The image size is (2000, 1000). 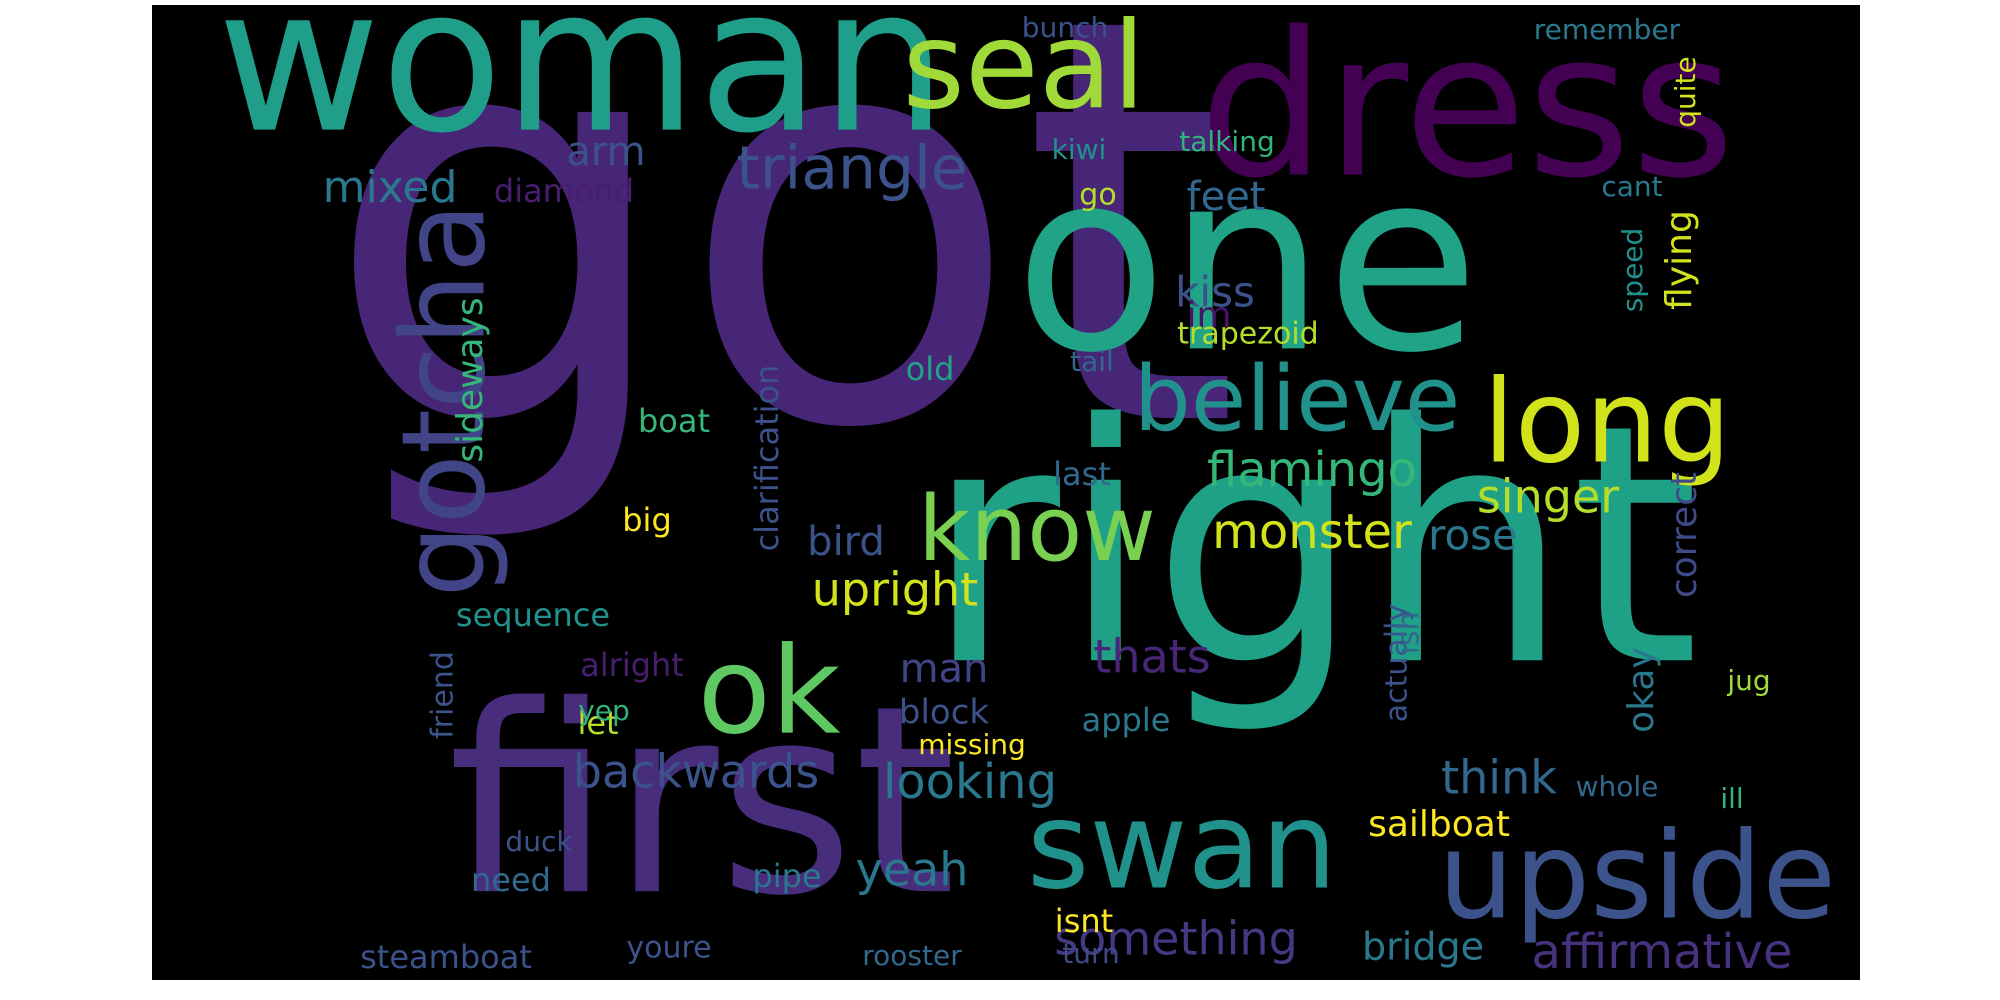 I want to click on cloud-word-duck: duck, so click(x=539, y=841).